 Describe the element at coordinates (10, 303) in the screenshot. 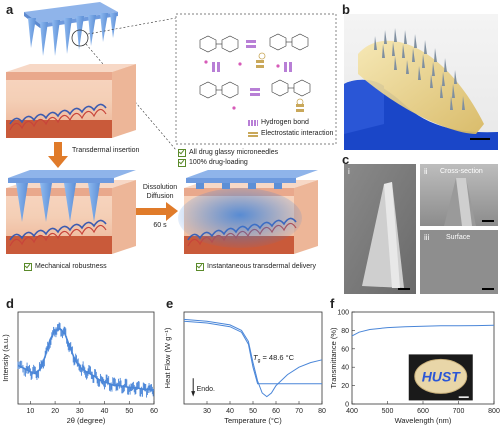

I see `panel-label-d: d` at that location.